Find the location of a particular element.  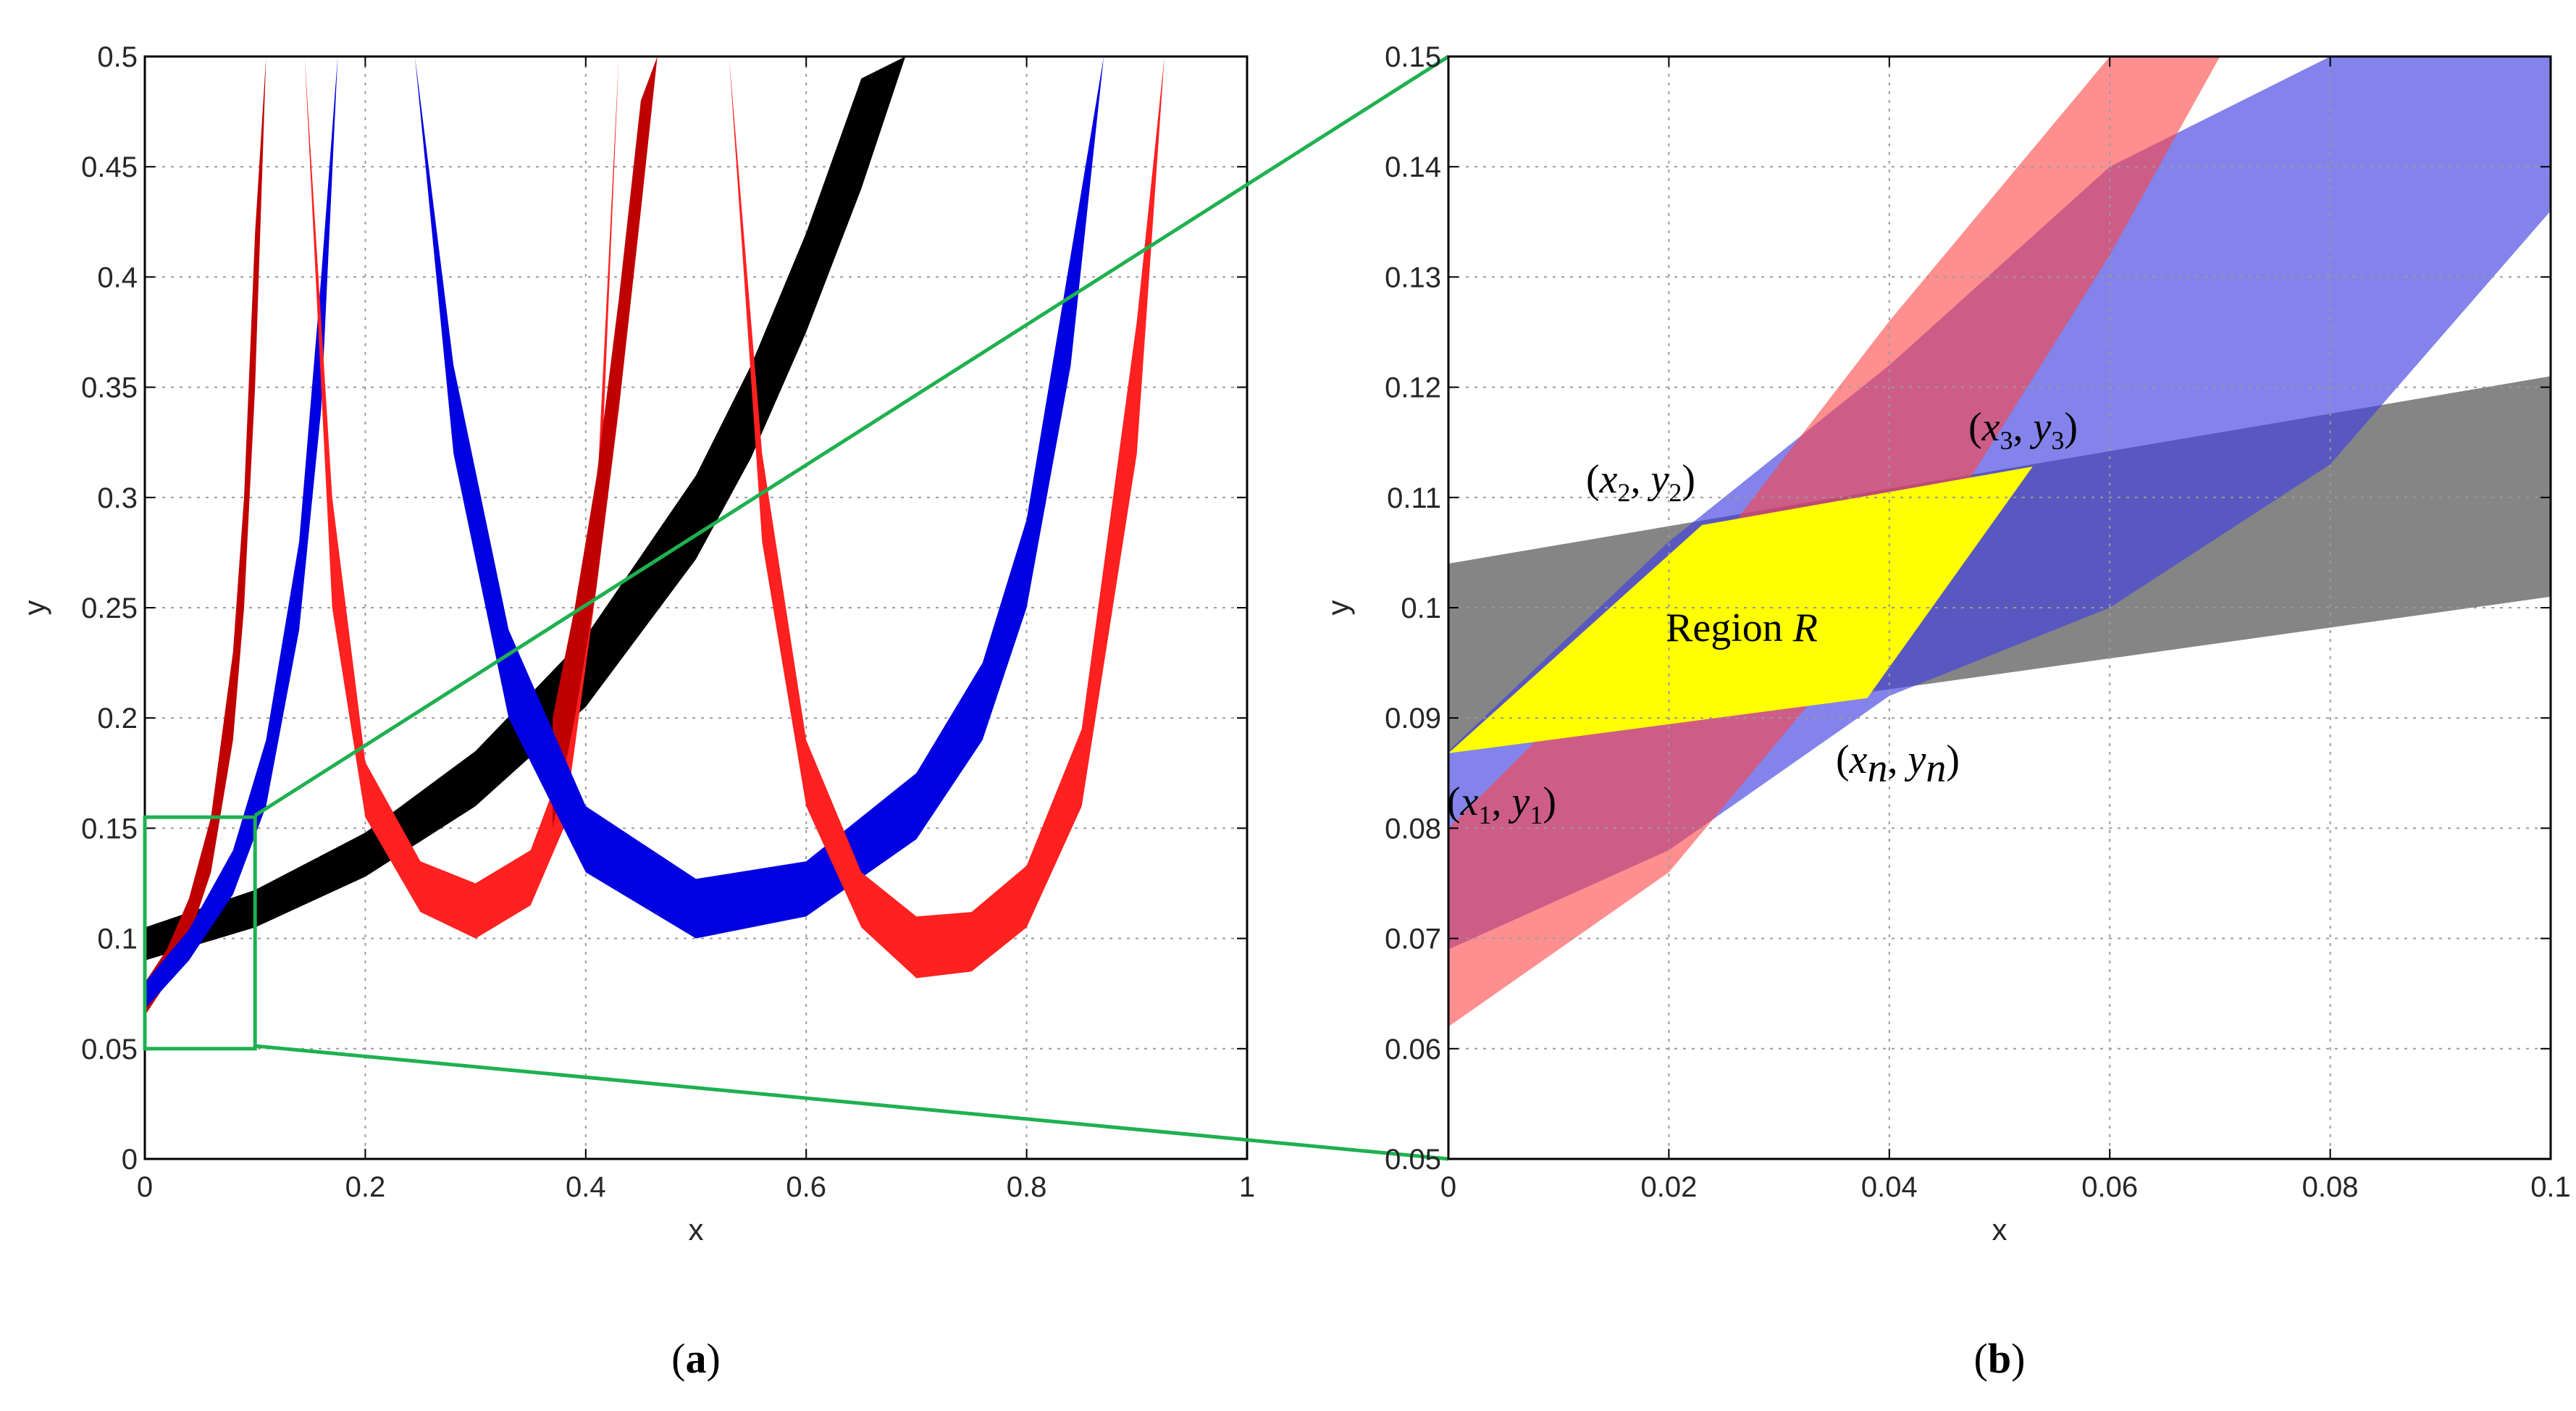

pn-y: y is located at coordinates (1915, 759).